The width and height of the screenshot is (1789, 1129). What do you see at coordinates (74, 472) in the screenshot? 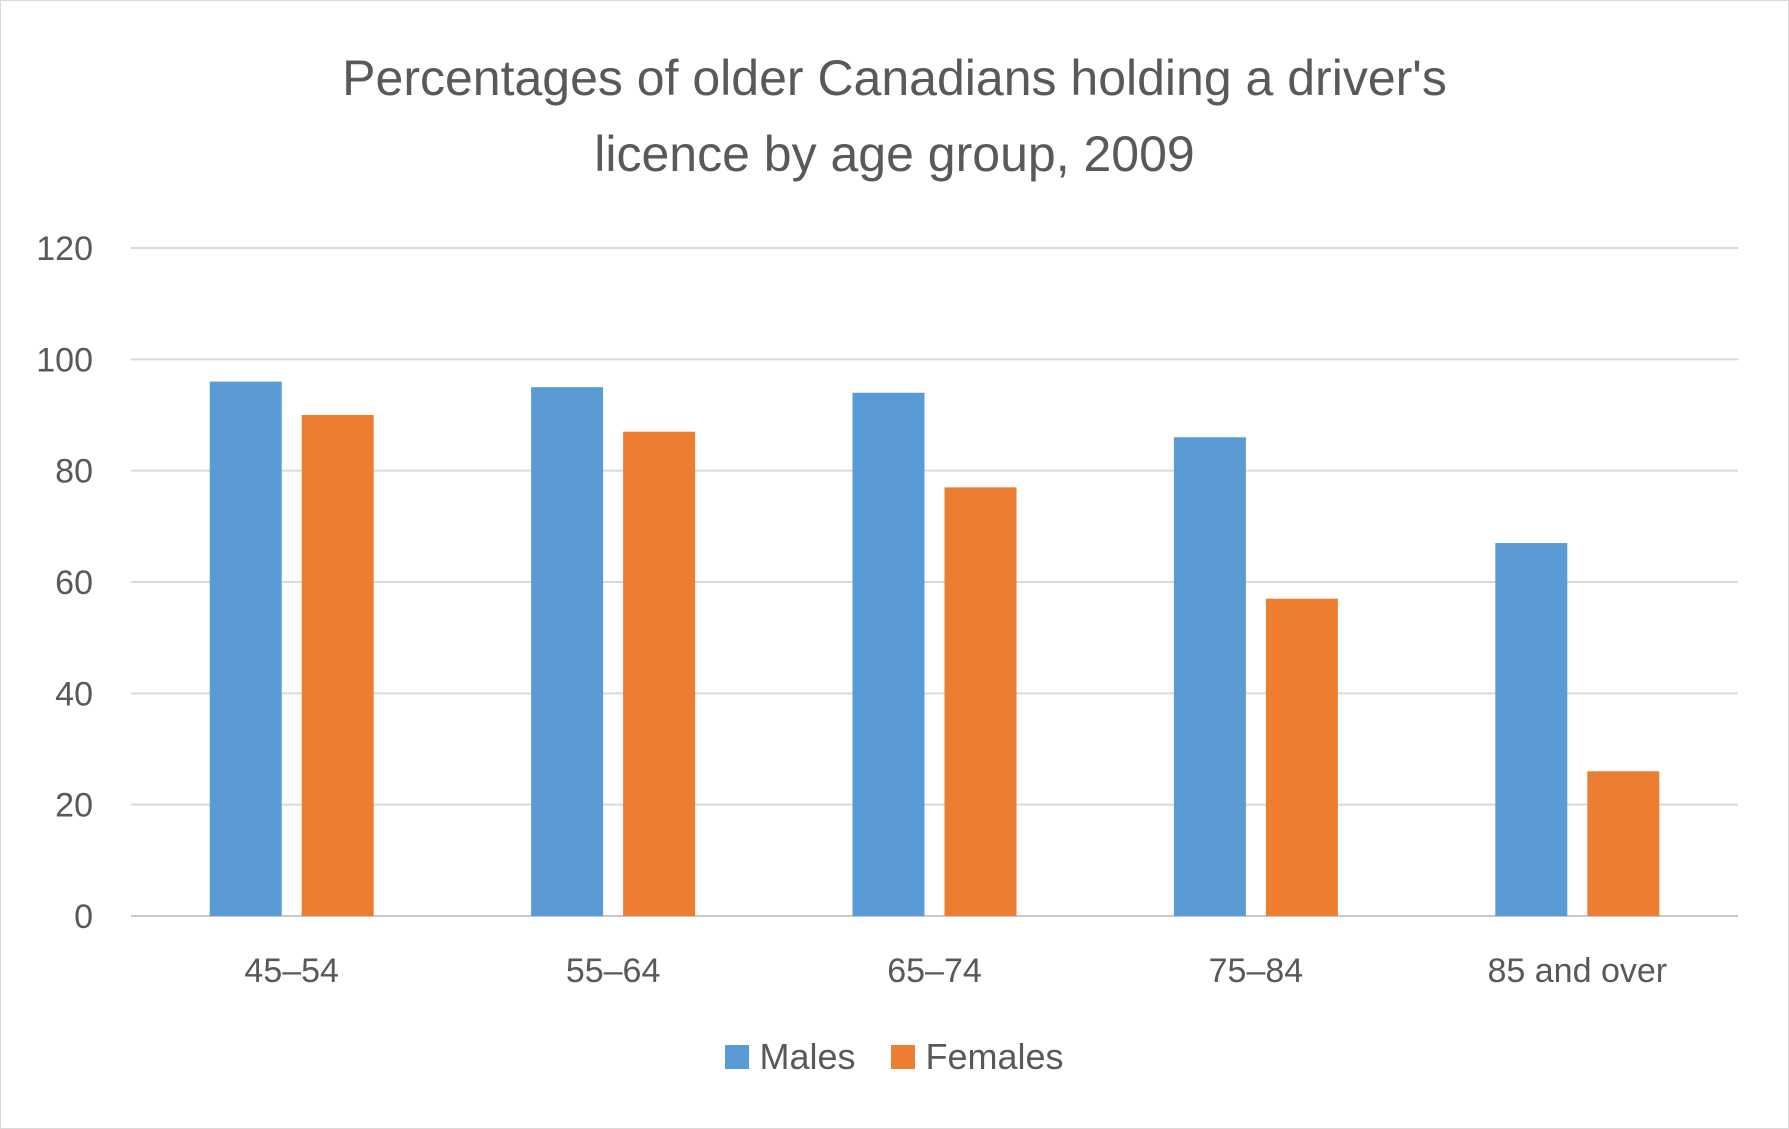
I see `y-tick-label-80: 80` at bounding box center [74, 472].